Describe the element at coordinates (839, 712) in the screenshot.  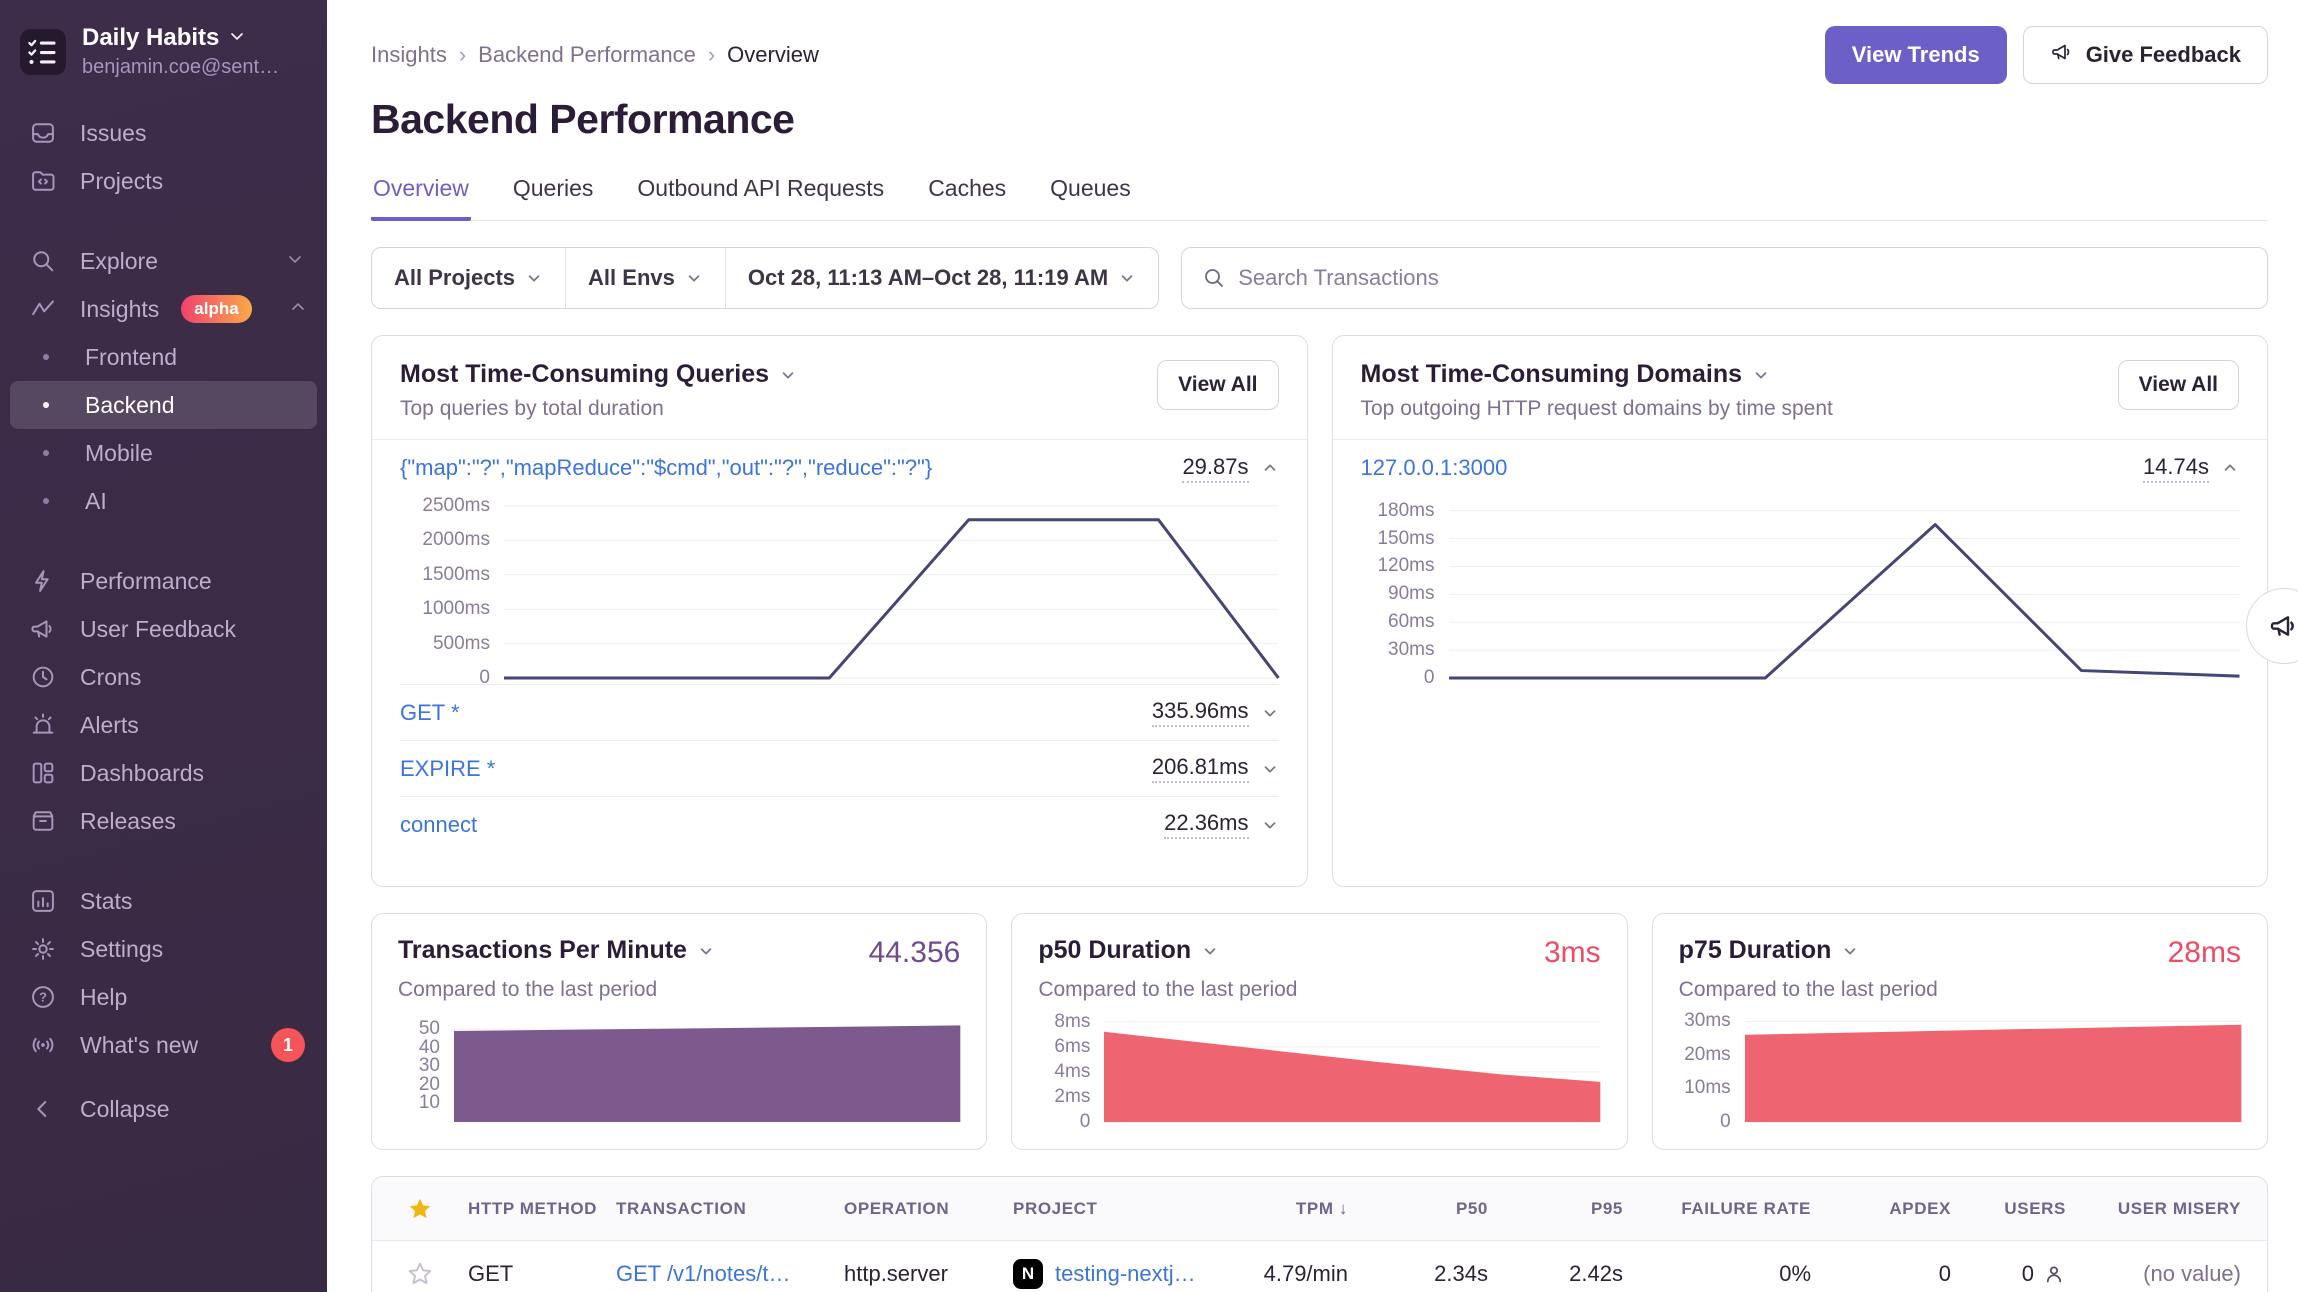
I see `query-row: GET * 335.96ms` at that location.